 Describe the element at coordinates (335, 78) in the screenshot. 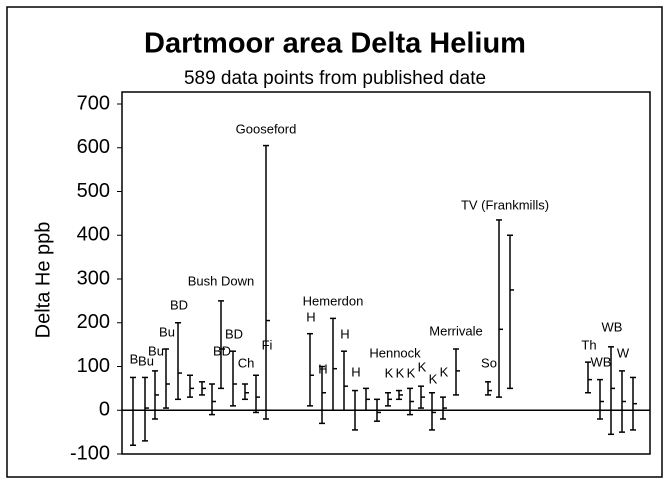

I see `chart-subtitle: 589 data points from published date` at that location.